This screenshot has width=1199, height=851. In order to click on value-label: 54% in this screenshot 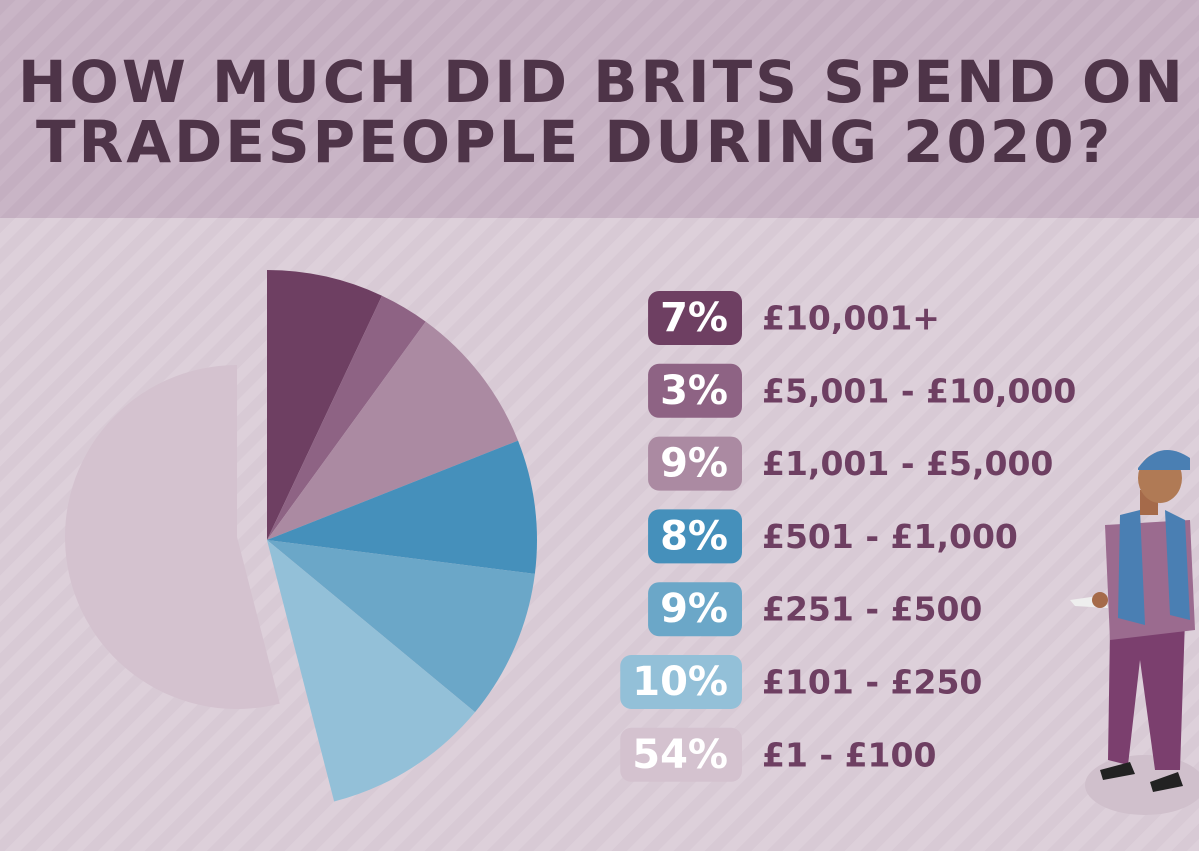, I will do `click(680, 755)`.